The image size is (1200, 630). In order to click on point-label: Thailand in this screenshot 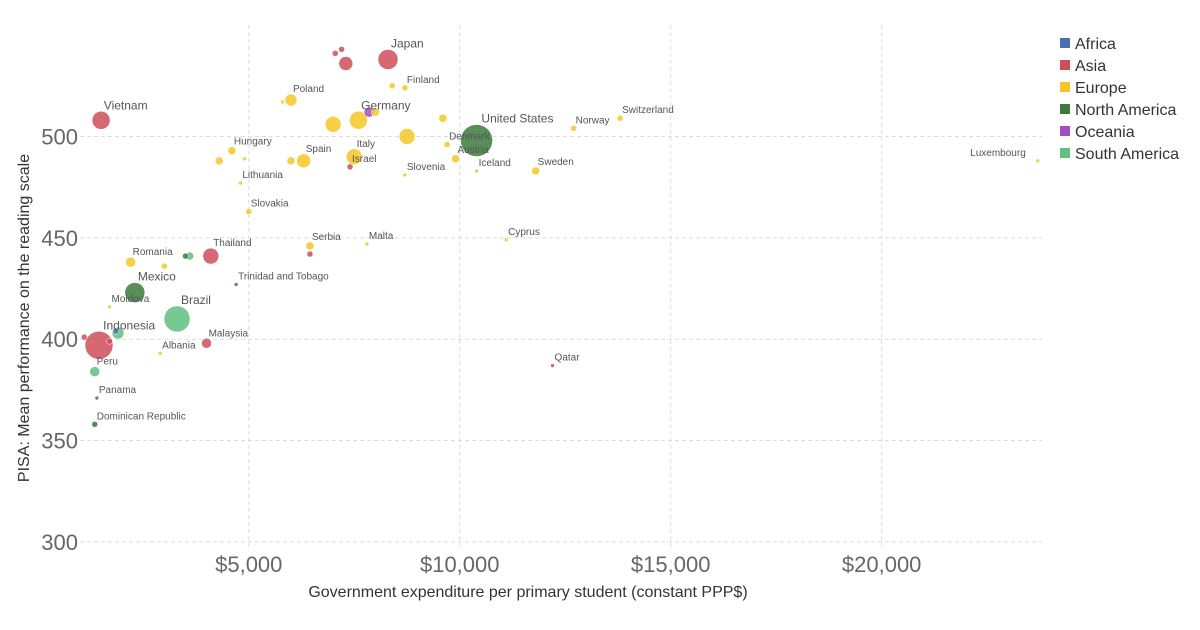, I will do `click(232, 243)`.